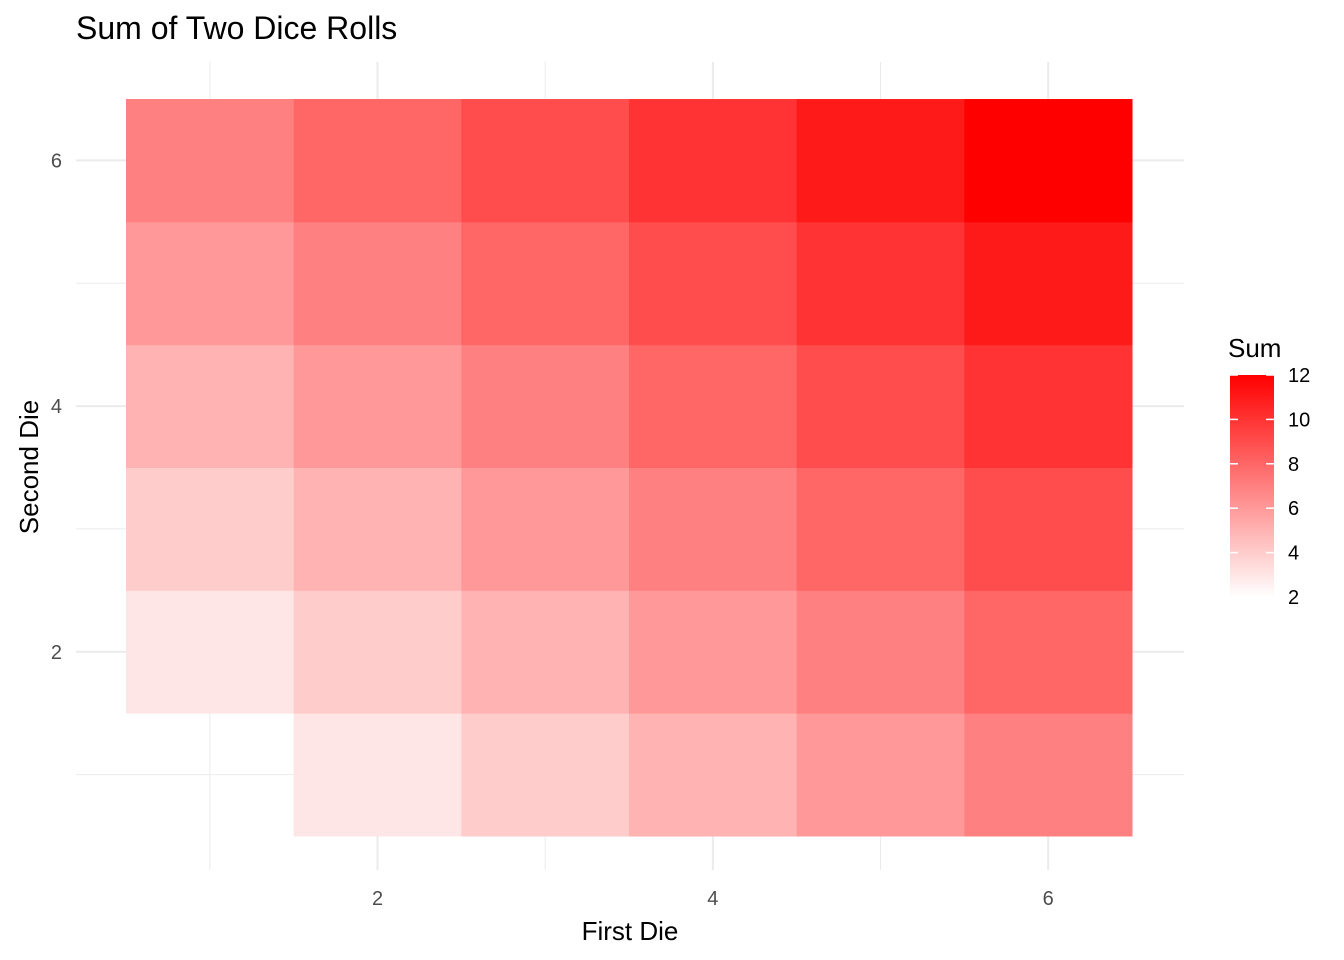  Describe the element at coordinates (1299, 376) in the screenshot. I see `legend-tick-label: 12` at that location.